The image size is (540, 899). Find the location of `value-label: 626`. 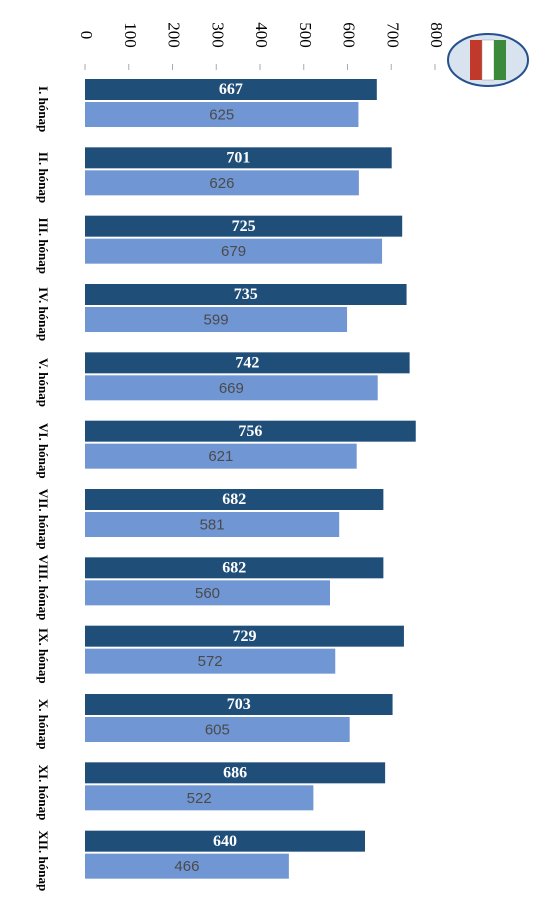

value-label: 626 is located at coordinates (221, 183).